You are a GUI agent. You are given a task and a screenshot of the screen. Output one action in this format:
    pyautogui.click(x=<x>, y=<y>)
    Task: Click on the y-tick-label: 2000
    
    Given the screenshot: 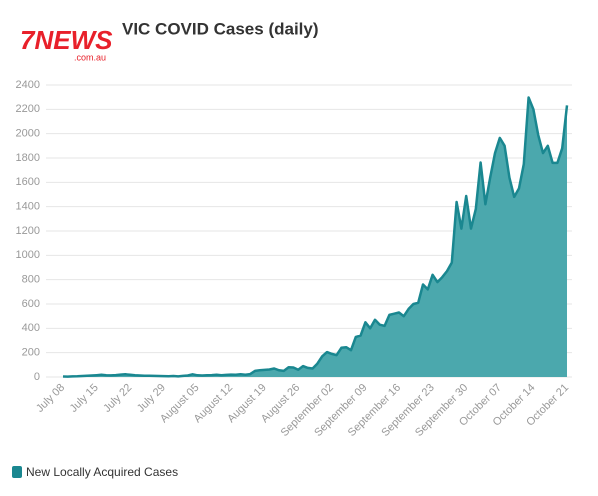 What is the action you would take?
    pyautogui.click(x=28, y=134)
    